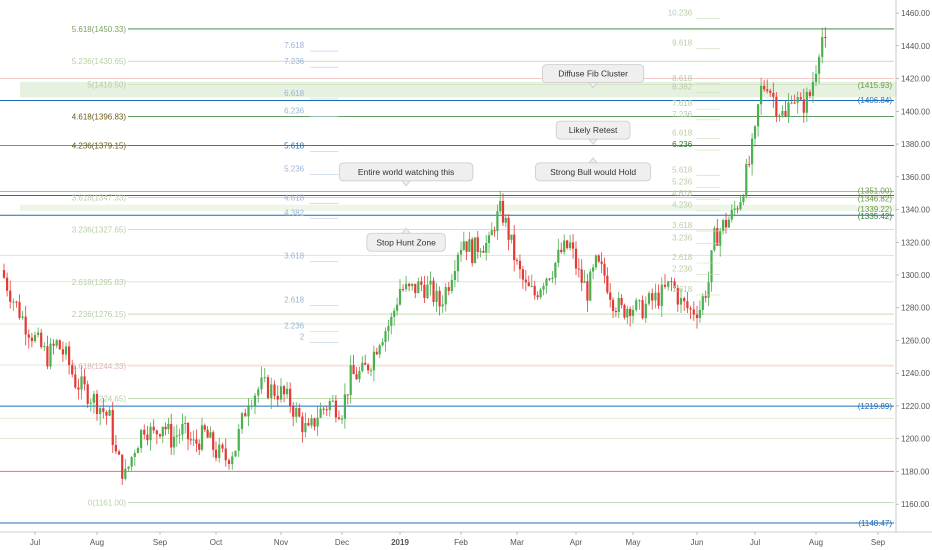 The width and height of the screenshot is (932, 550). What do you see at coordinates (99, 198) in the screenshot?
I see `fib-label-5: 3.618(1347.33)` at bounding box center [99, 198].